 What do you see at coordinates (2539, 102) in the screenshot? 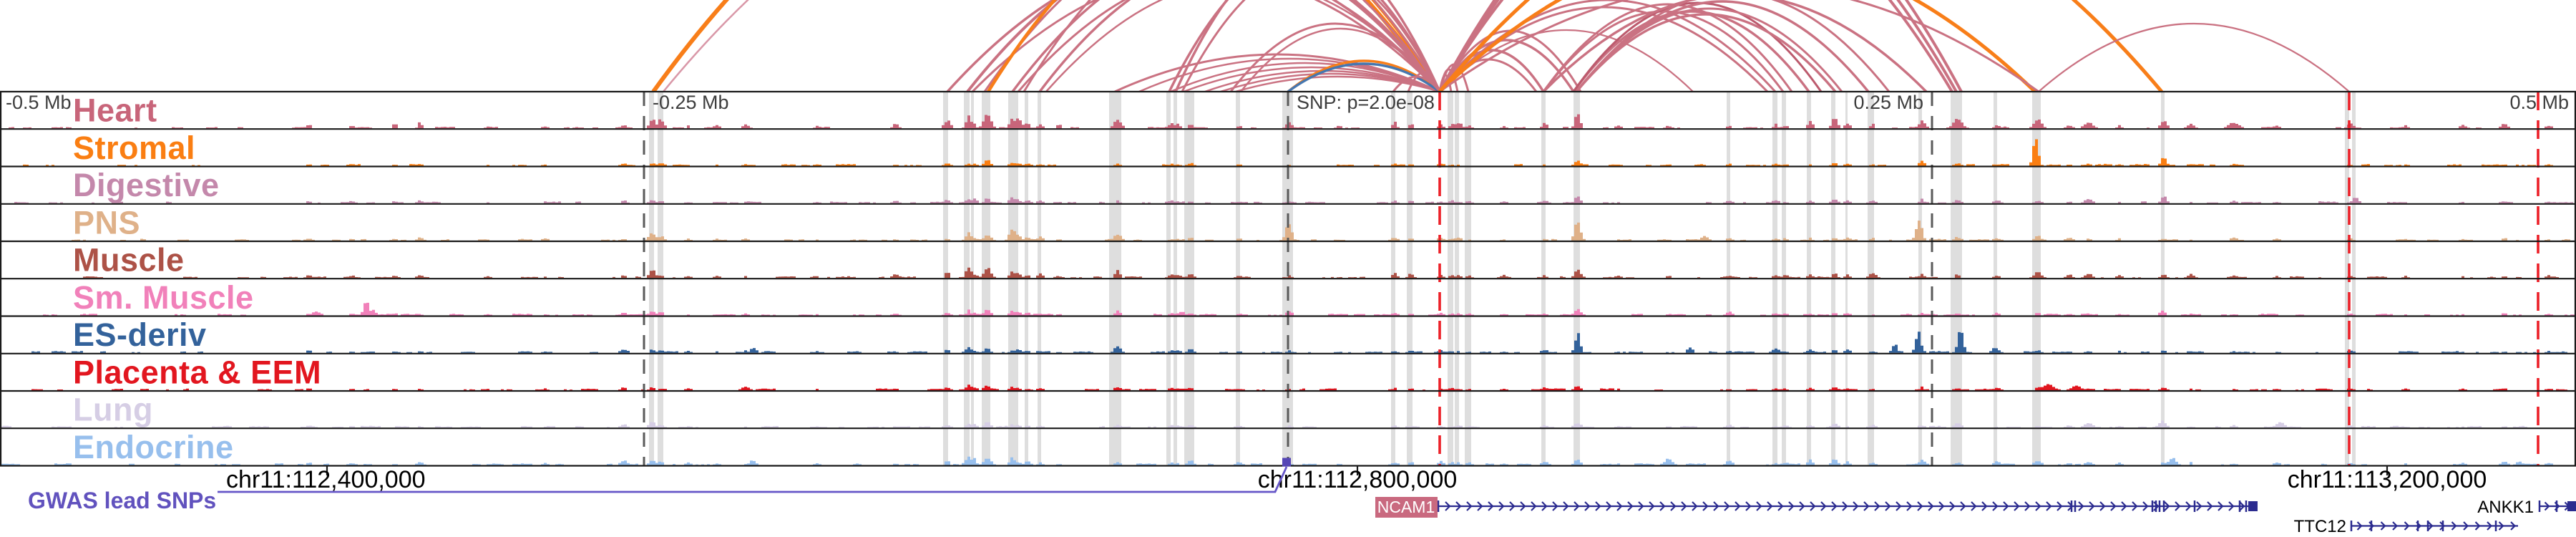
I see `svg-text: 0.5 Mb` at bounding box center [2539, 102].